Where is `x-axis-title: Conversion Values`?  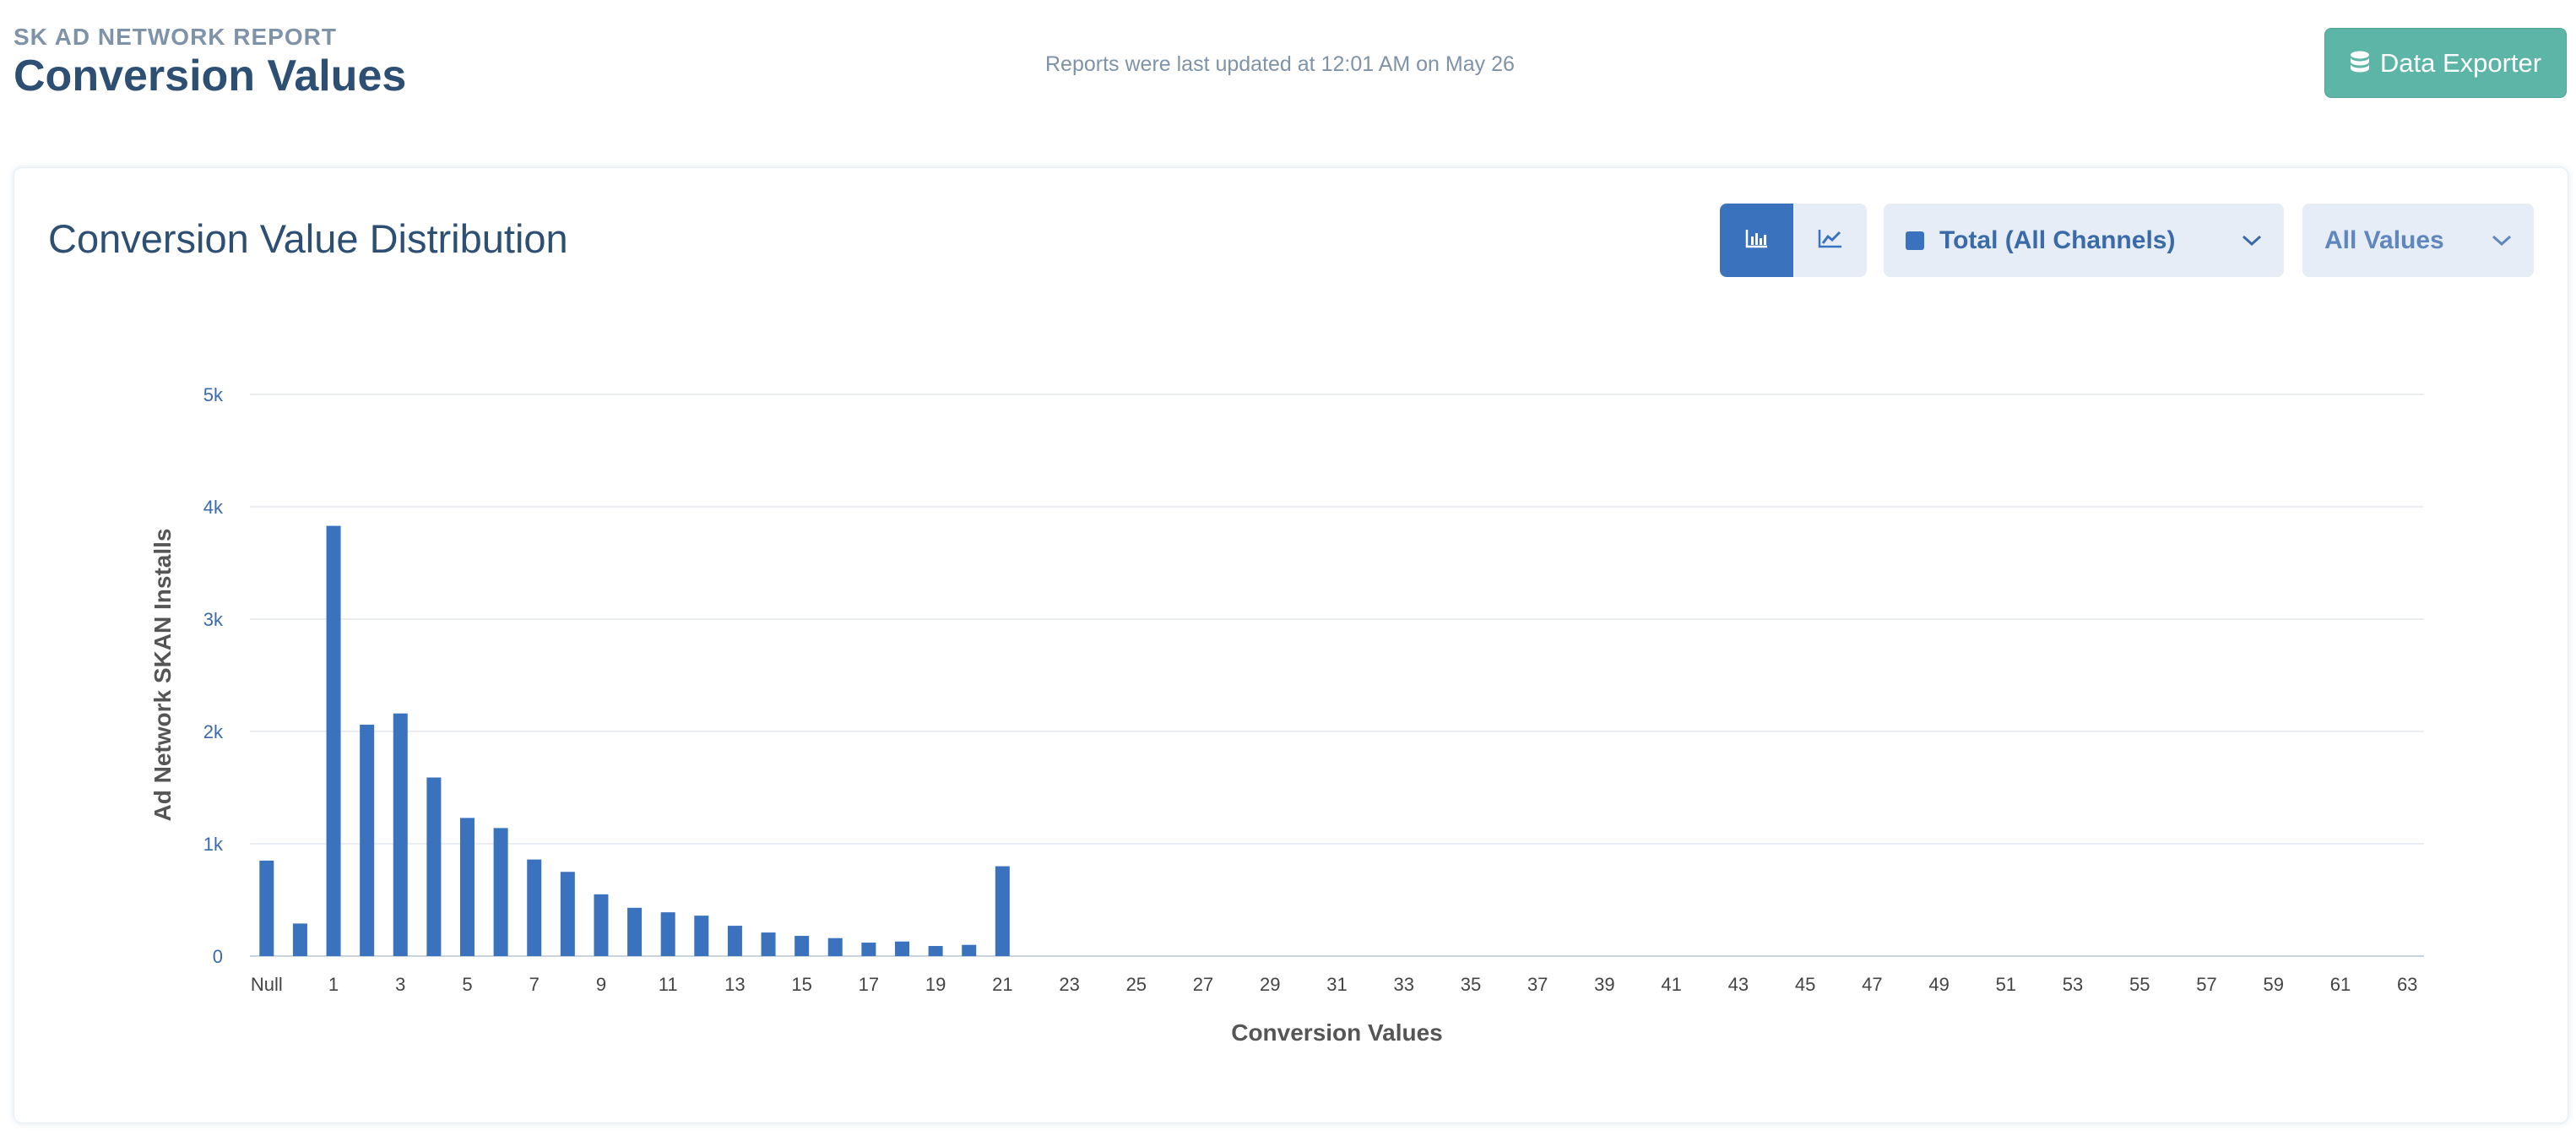 x-axis-title: Conversion Values is located at coordinates (1337, 1032).